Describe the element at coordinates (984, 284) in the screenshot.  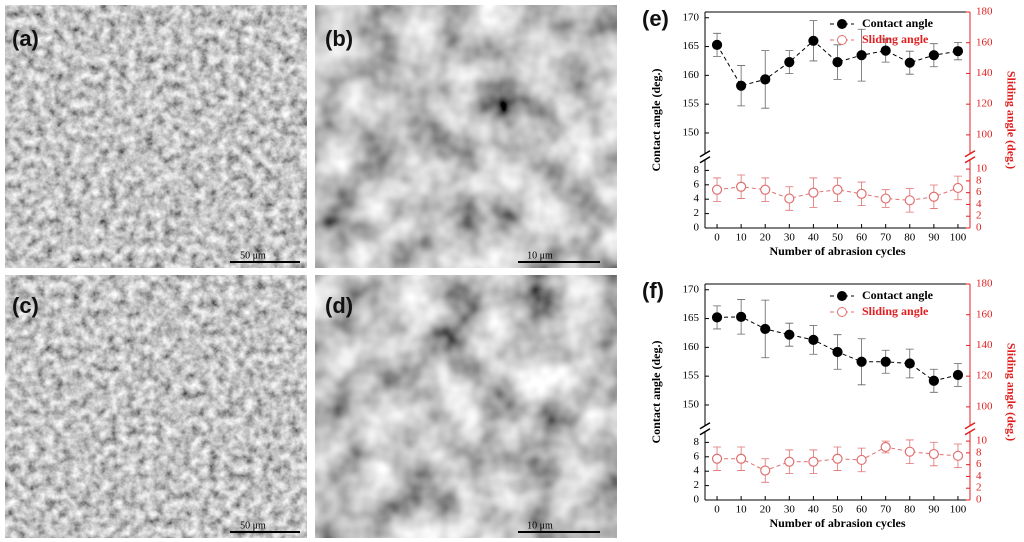
I see `y2-tick-label: 180` at that location.